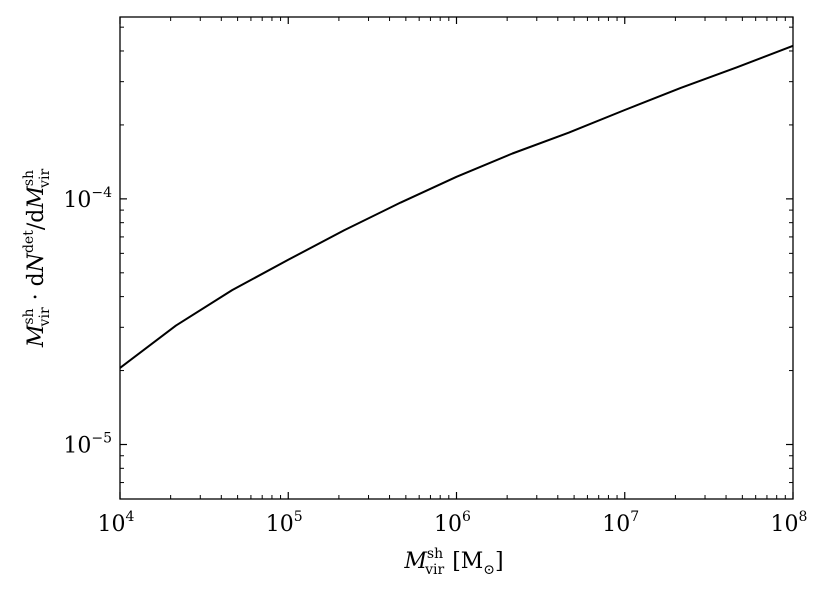 The width and height of the screenshot is (830, 593). I want to click on x-tick-label: 105, so click(284, 523).